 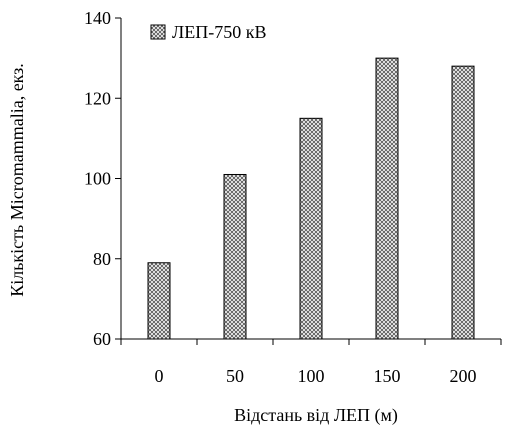 What do you see at coordinates (158, 32) in the screenshot?
I see `legend-swatch` at bounding box center [158, 32].